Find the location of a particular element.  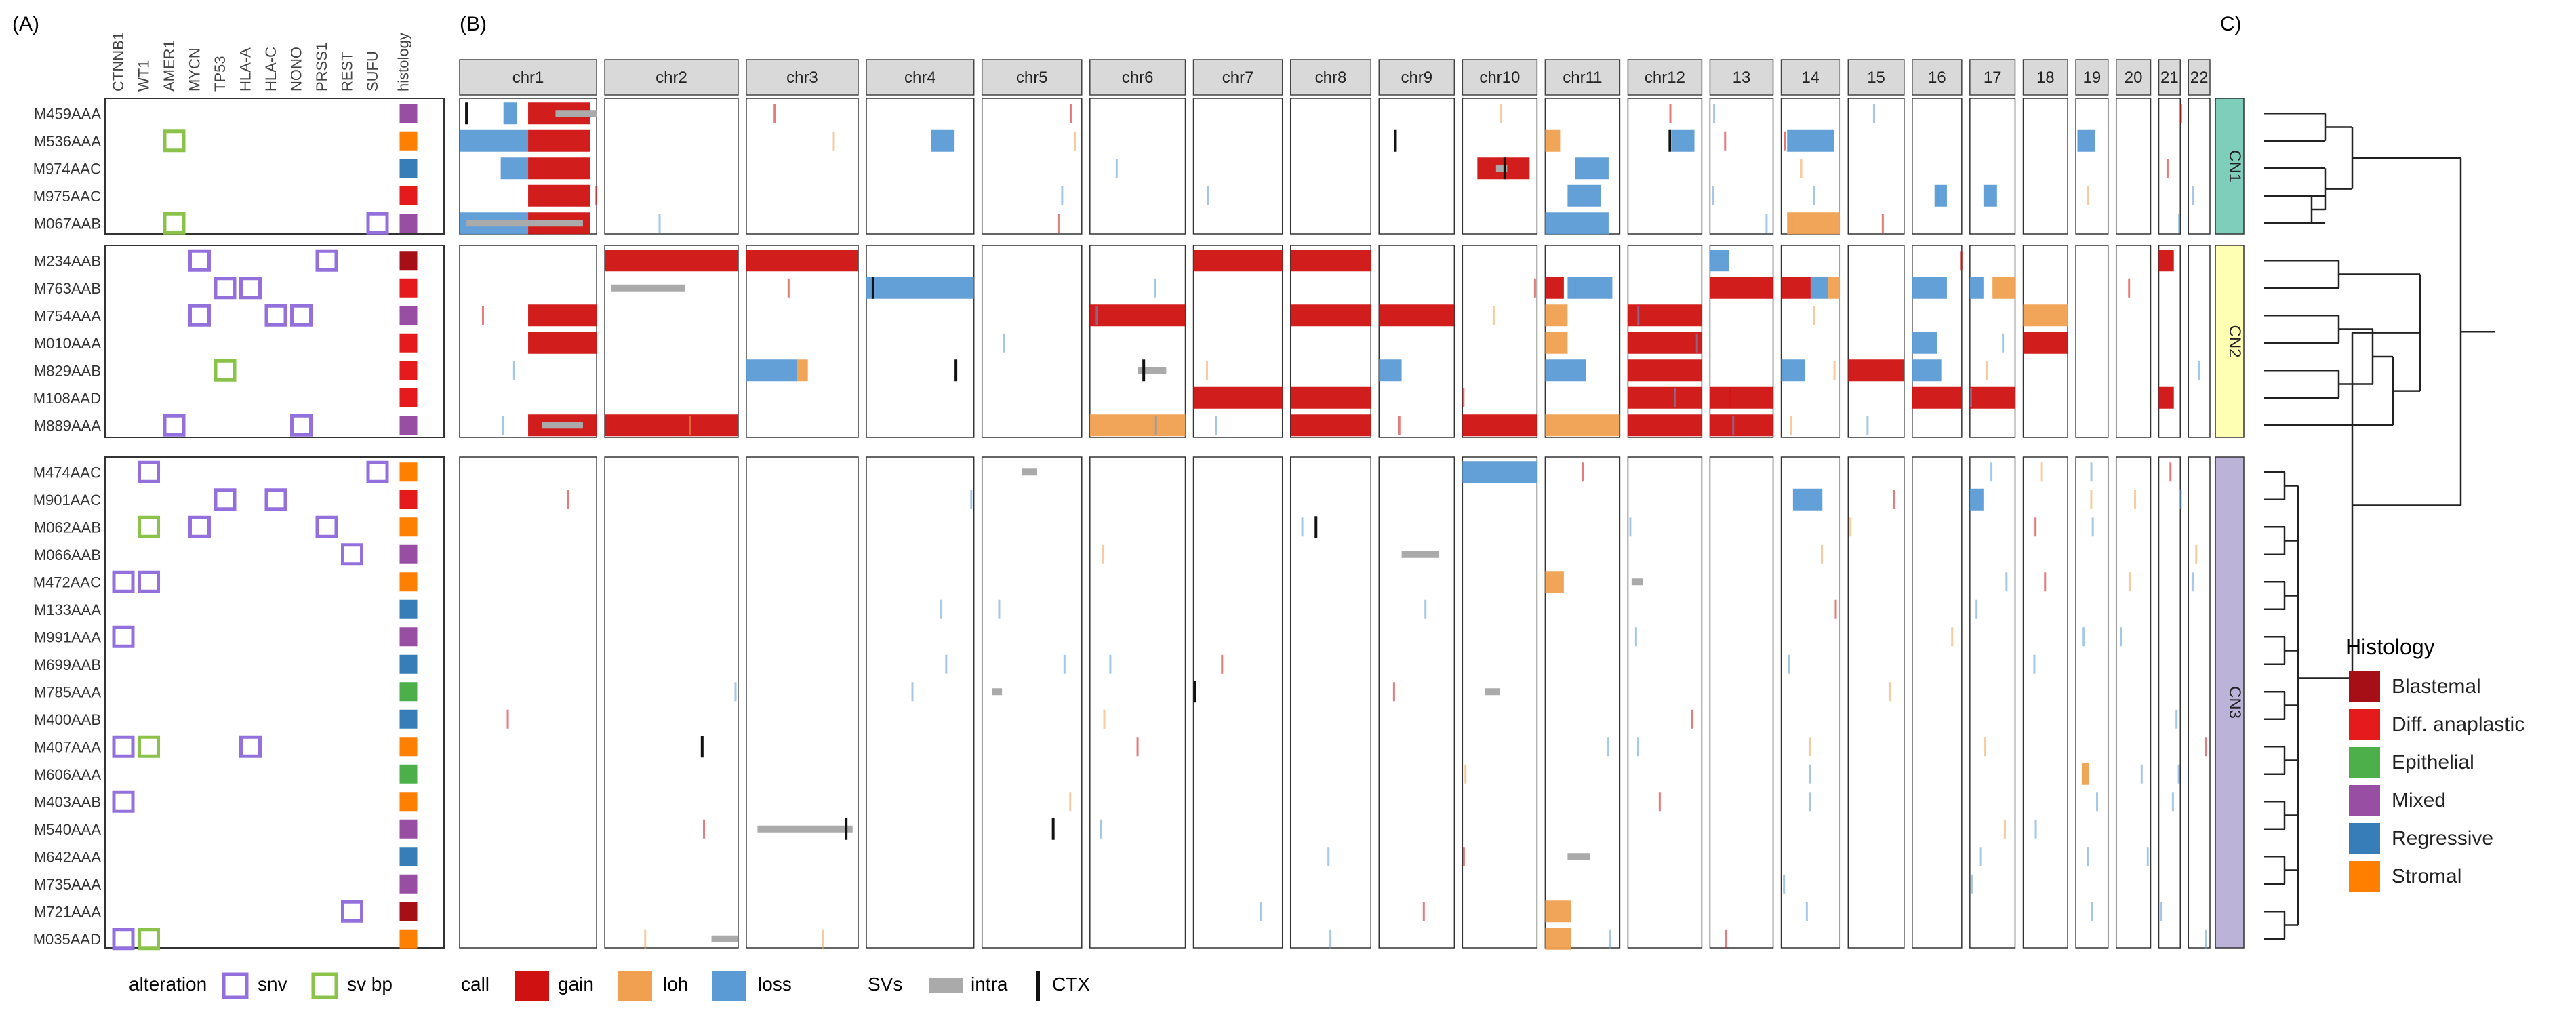

sample-label: M606AAA is located at coordinates (67, 774).